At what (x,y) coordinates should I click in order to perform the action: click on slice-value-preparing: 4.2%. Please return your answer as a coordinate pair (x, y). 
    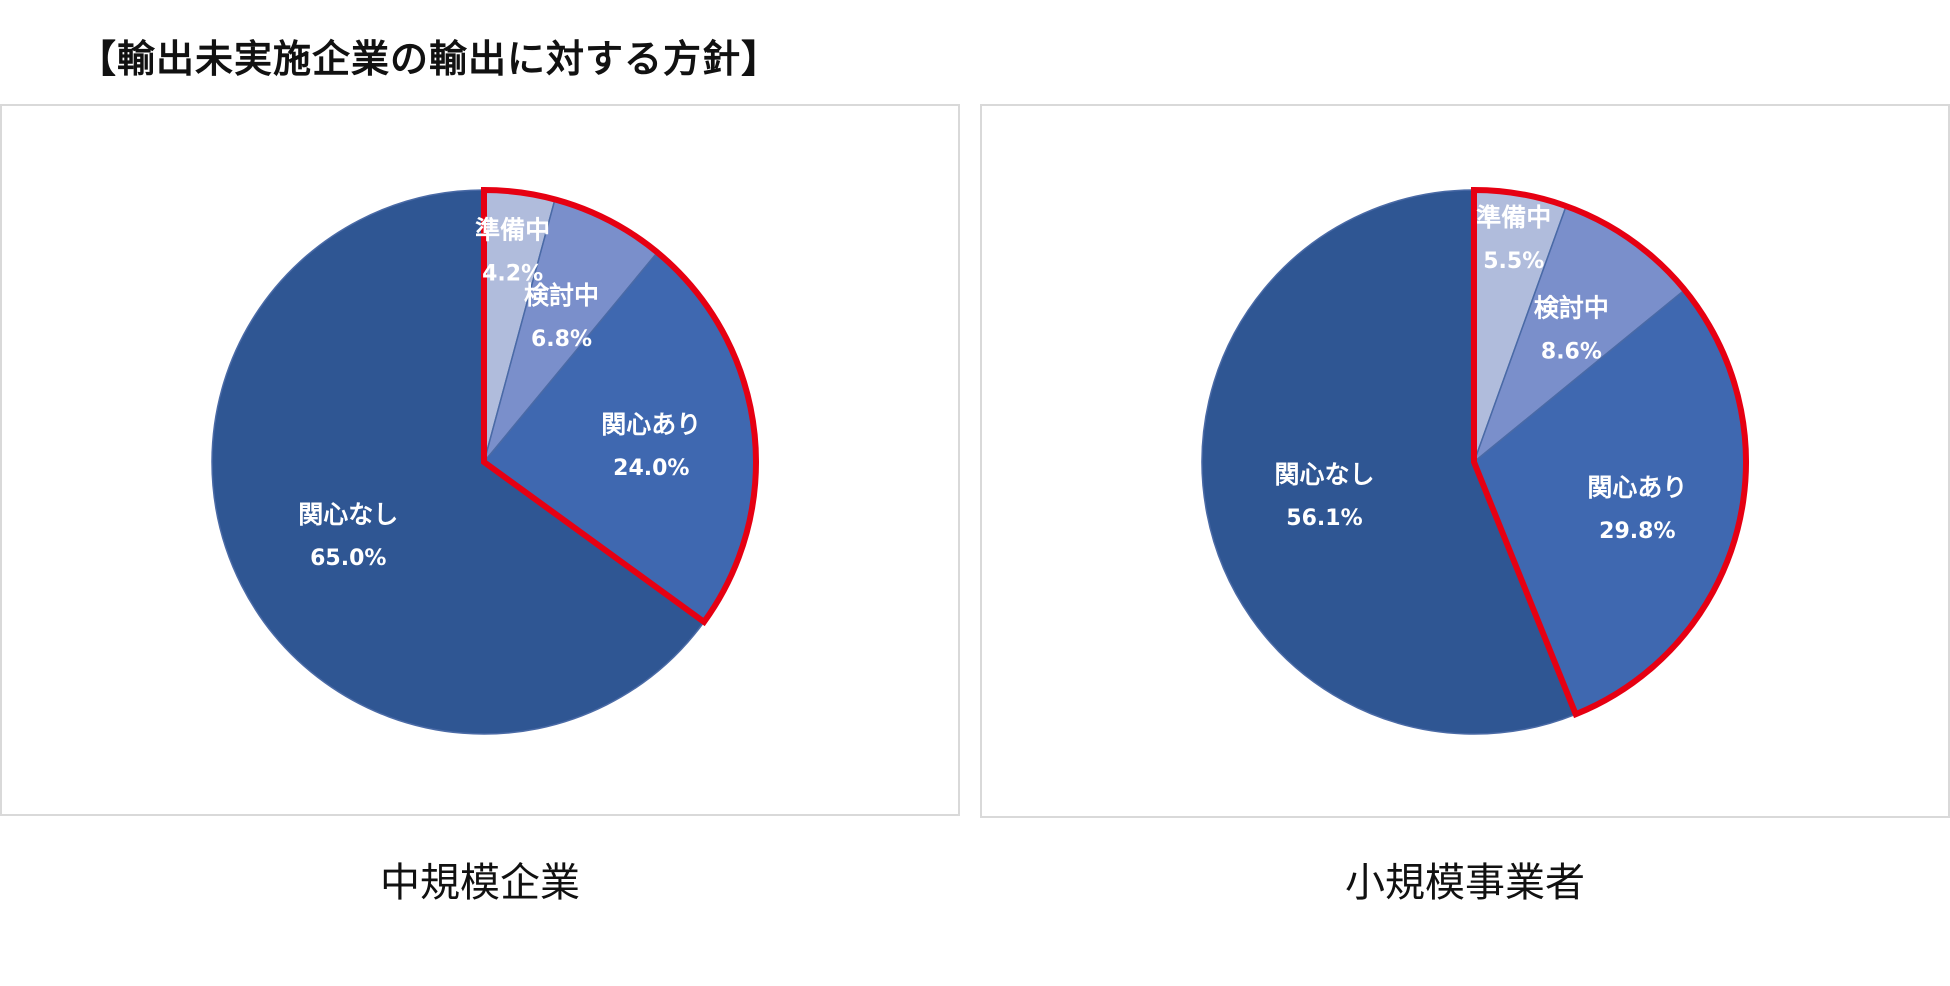
    Looking at the image, I should click on (512, 273).